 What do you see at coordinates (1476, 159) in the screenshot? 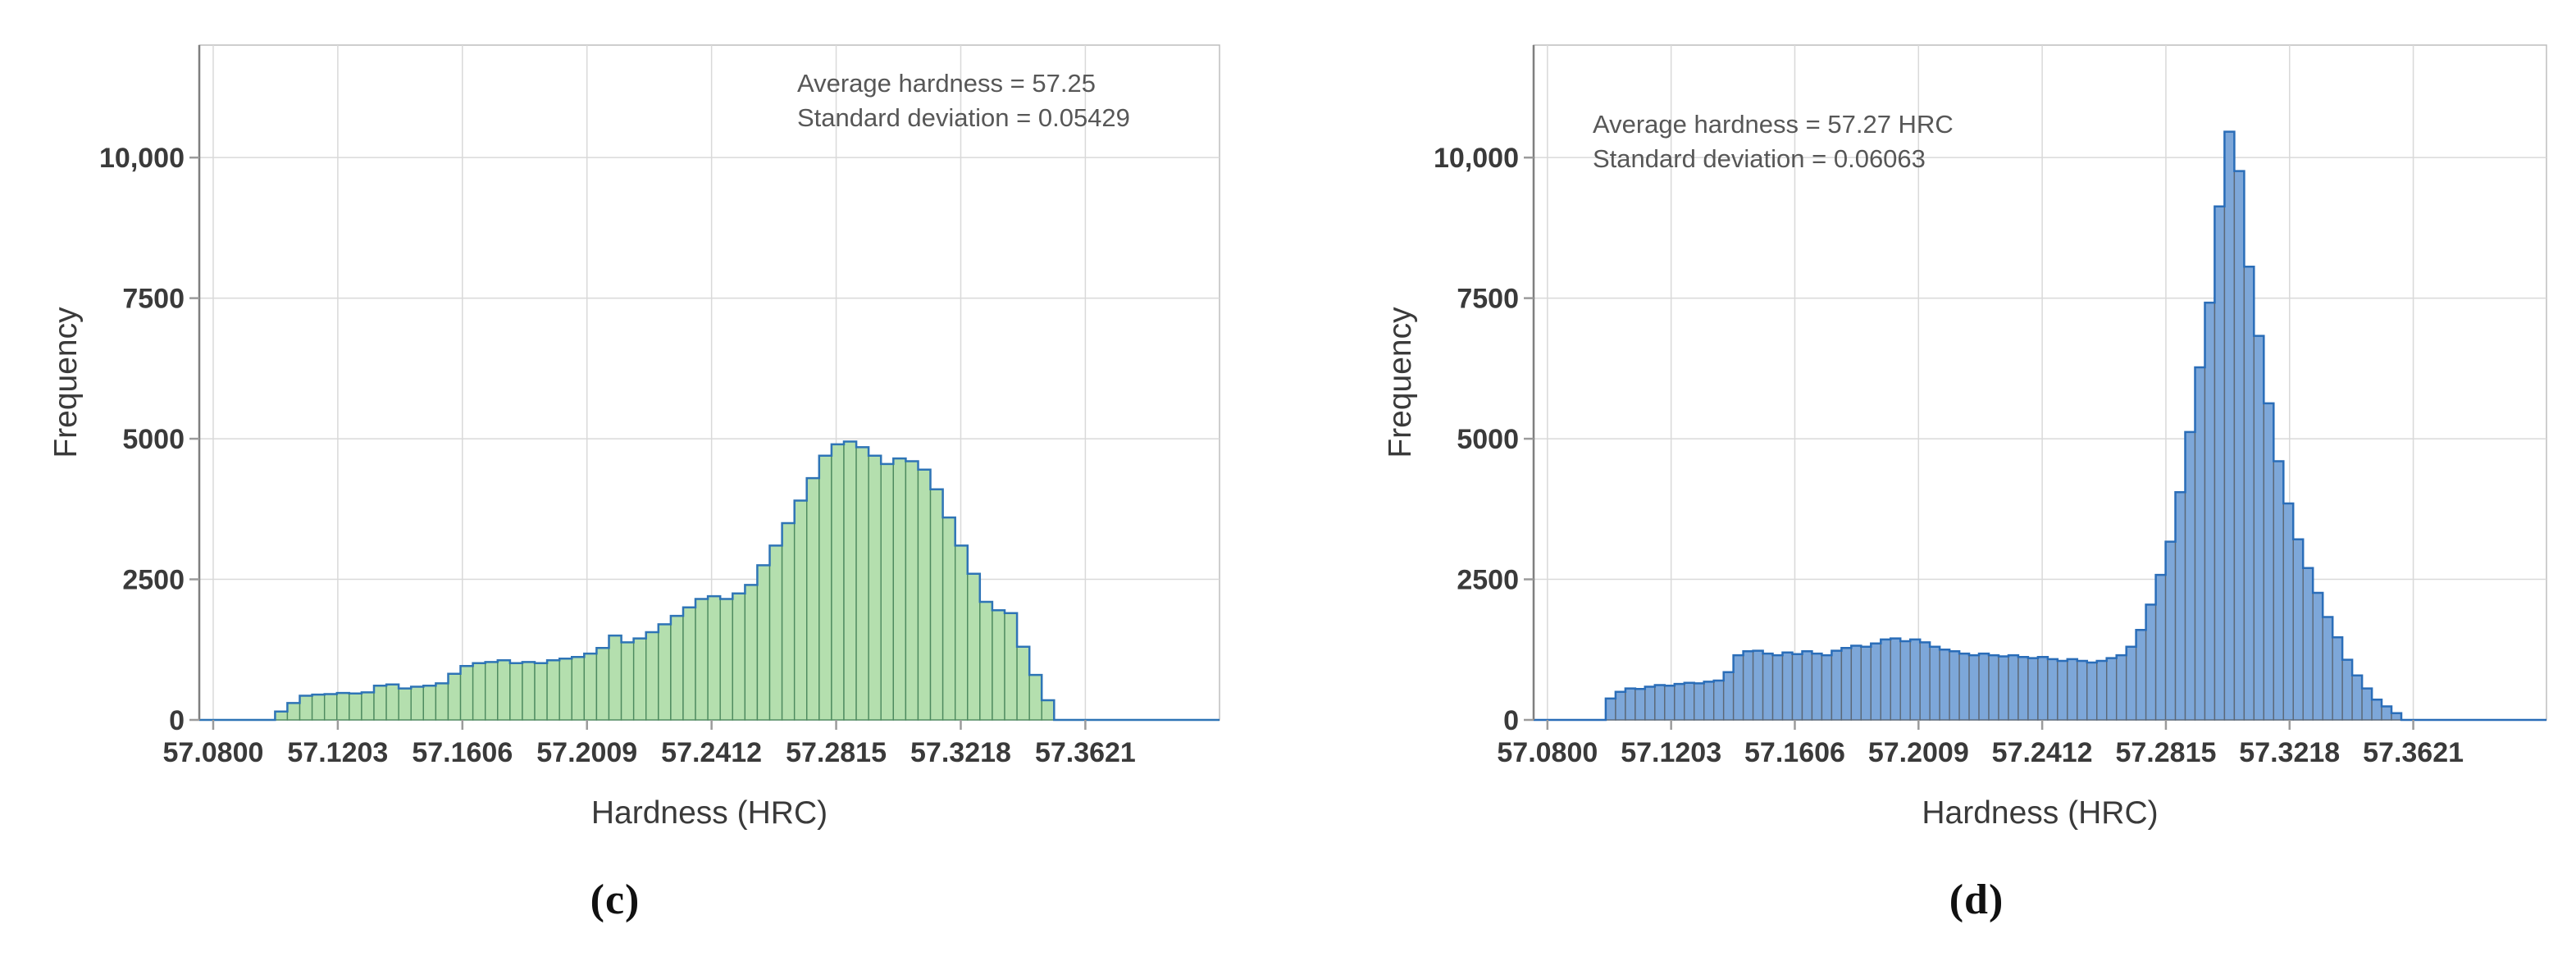
I see `y-tick-label: 10,000` at bounding box center [1476, 159].